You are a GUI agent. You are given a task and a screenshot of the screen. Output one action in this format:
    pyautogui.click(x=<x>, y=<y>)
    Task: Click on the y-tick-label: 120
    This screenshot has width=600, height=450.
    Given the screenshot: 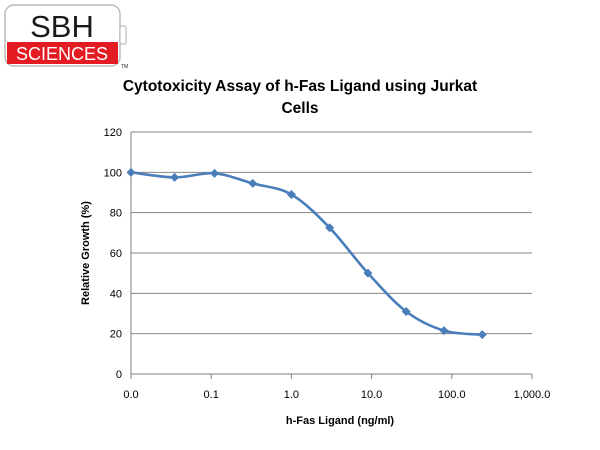 What is the action you would take?
    pyautogui.click(x=113, y=133)
    